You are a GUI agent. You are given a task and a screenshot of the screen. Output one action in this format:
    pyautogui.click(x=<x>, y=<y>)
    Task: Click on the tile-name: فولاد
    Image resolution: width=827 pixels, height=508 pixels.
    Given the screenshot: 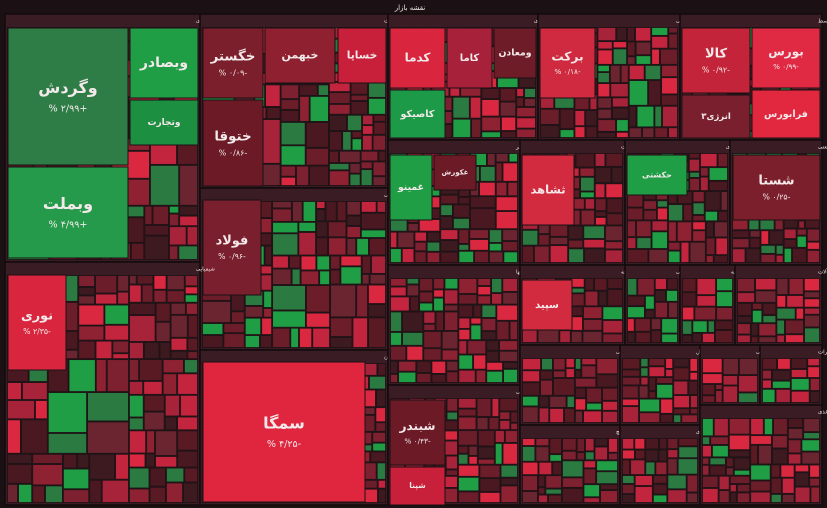 What is the action you would take?
    pyautogui.click(x=232, y=241)
    